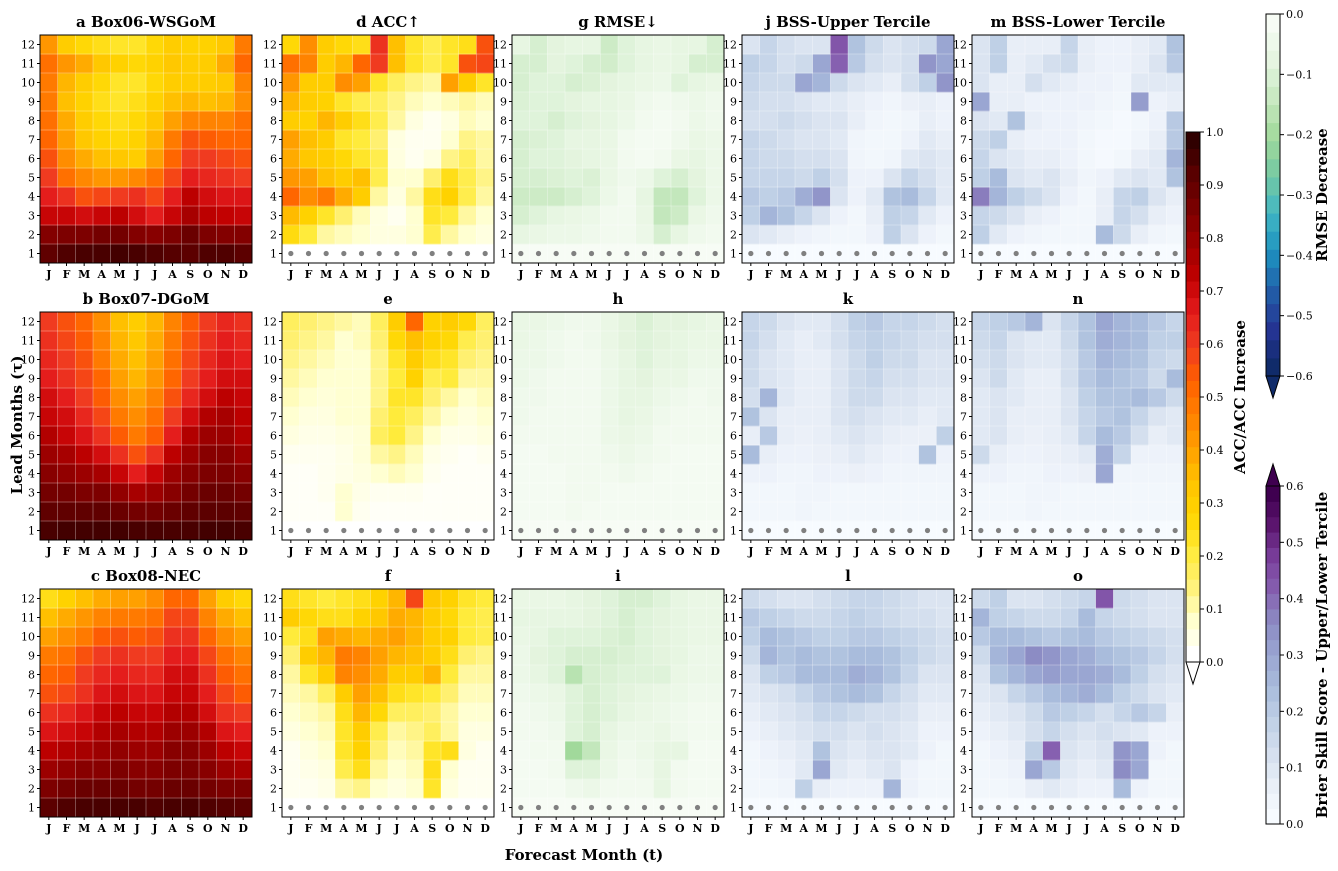  What do you see at coordinates (733, 102) in the screenshot?
I see `y-tick-label: 9` at bounding box center [733, 102].